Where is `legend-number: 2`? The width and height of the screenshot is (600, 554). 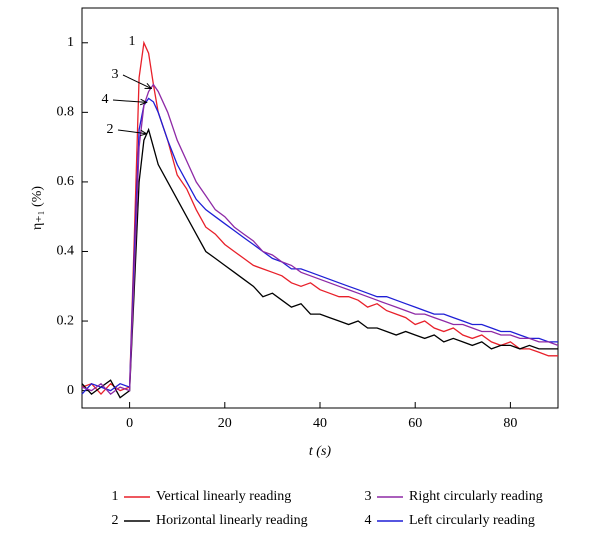
legend-number: 2 is located at coordinates (115, 520).